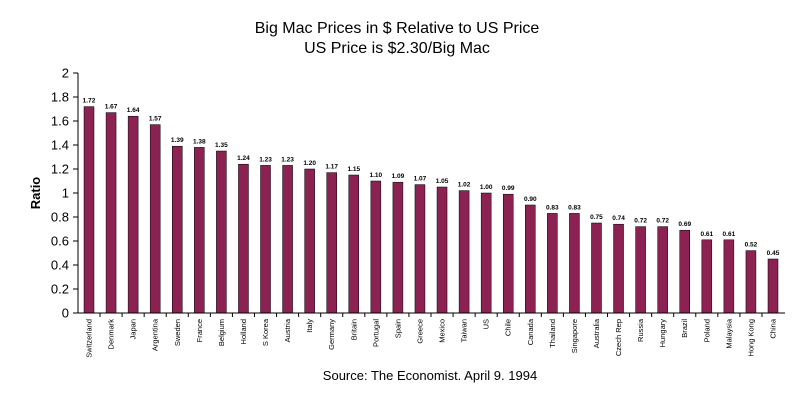  What do you see at coordinates (331, 334) in the screenshot?
I see `category-label: Germany` at bounding box center [331, 334].